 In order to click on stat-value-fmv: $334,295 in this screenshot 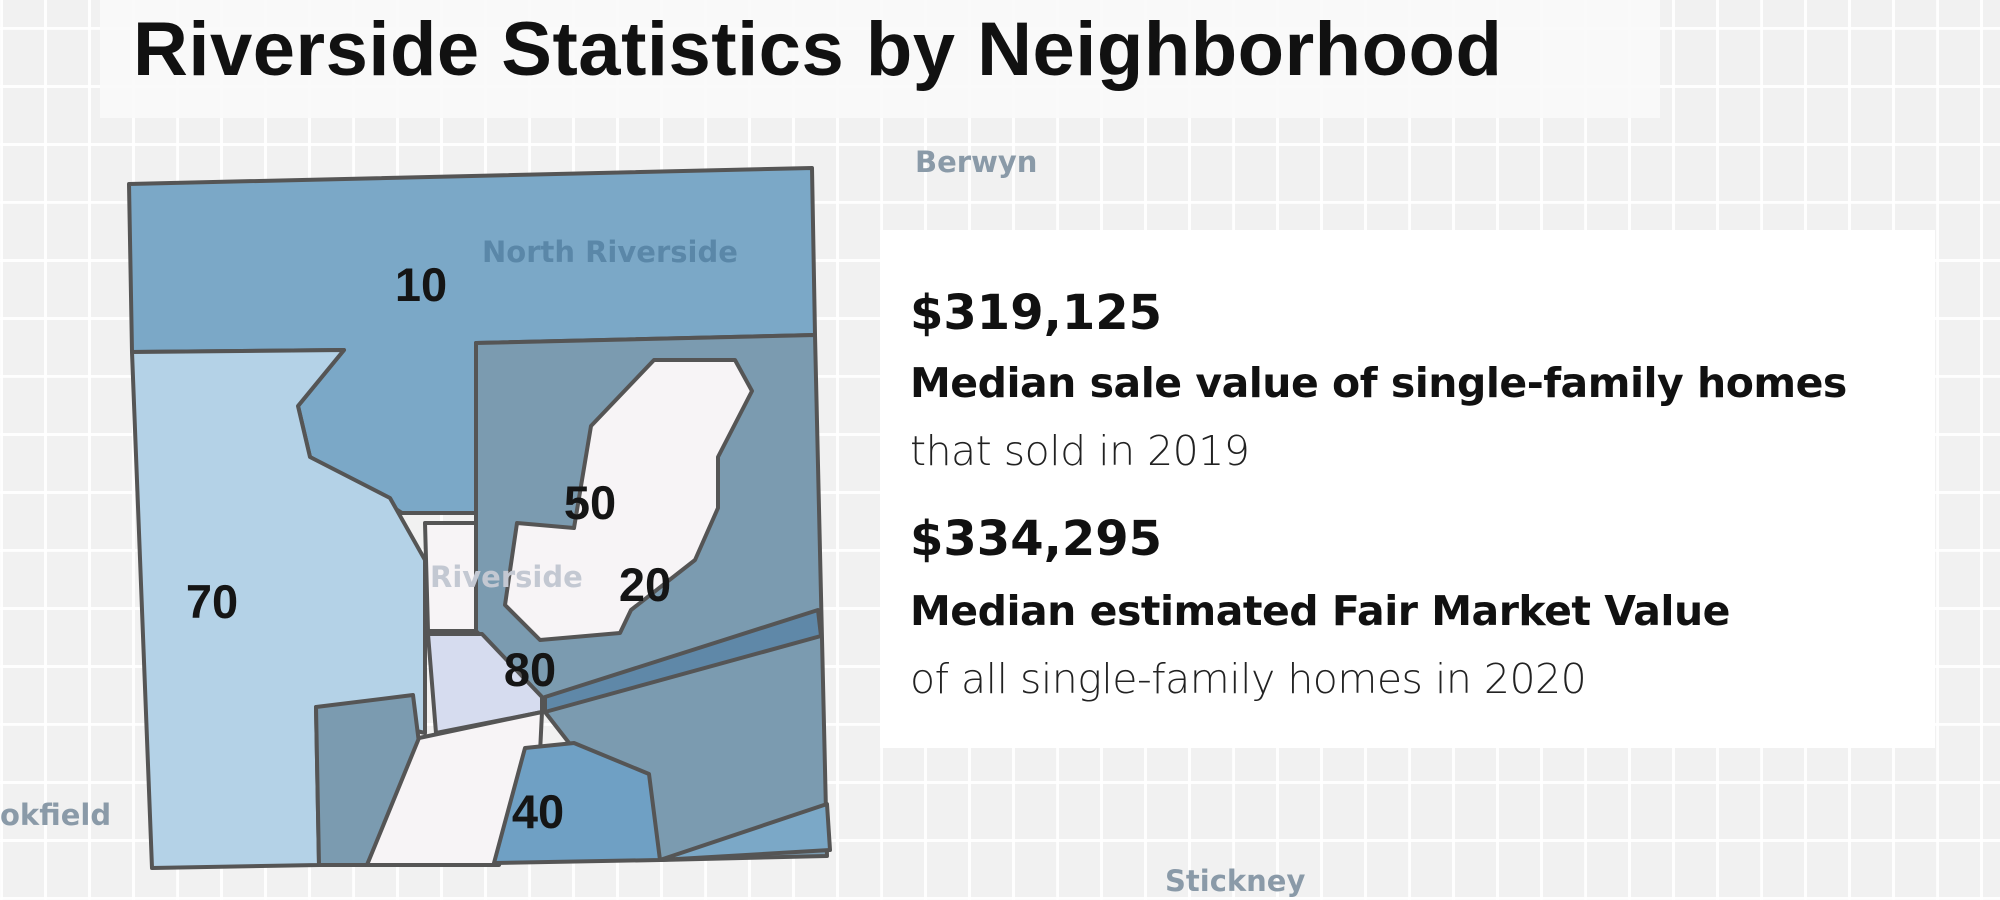, I will do `click(1036, 539)`.